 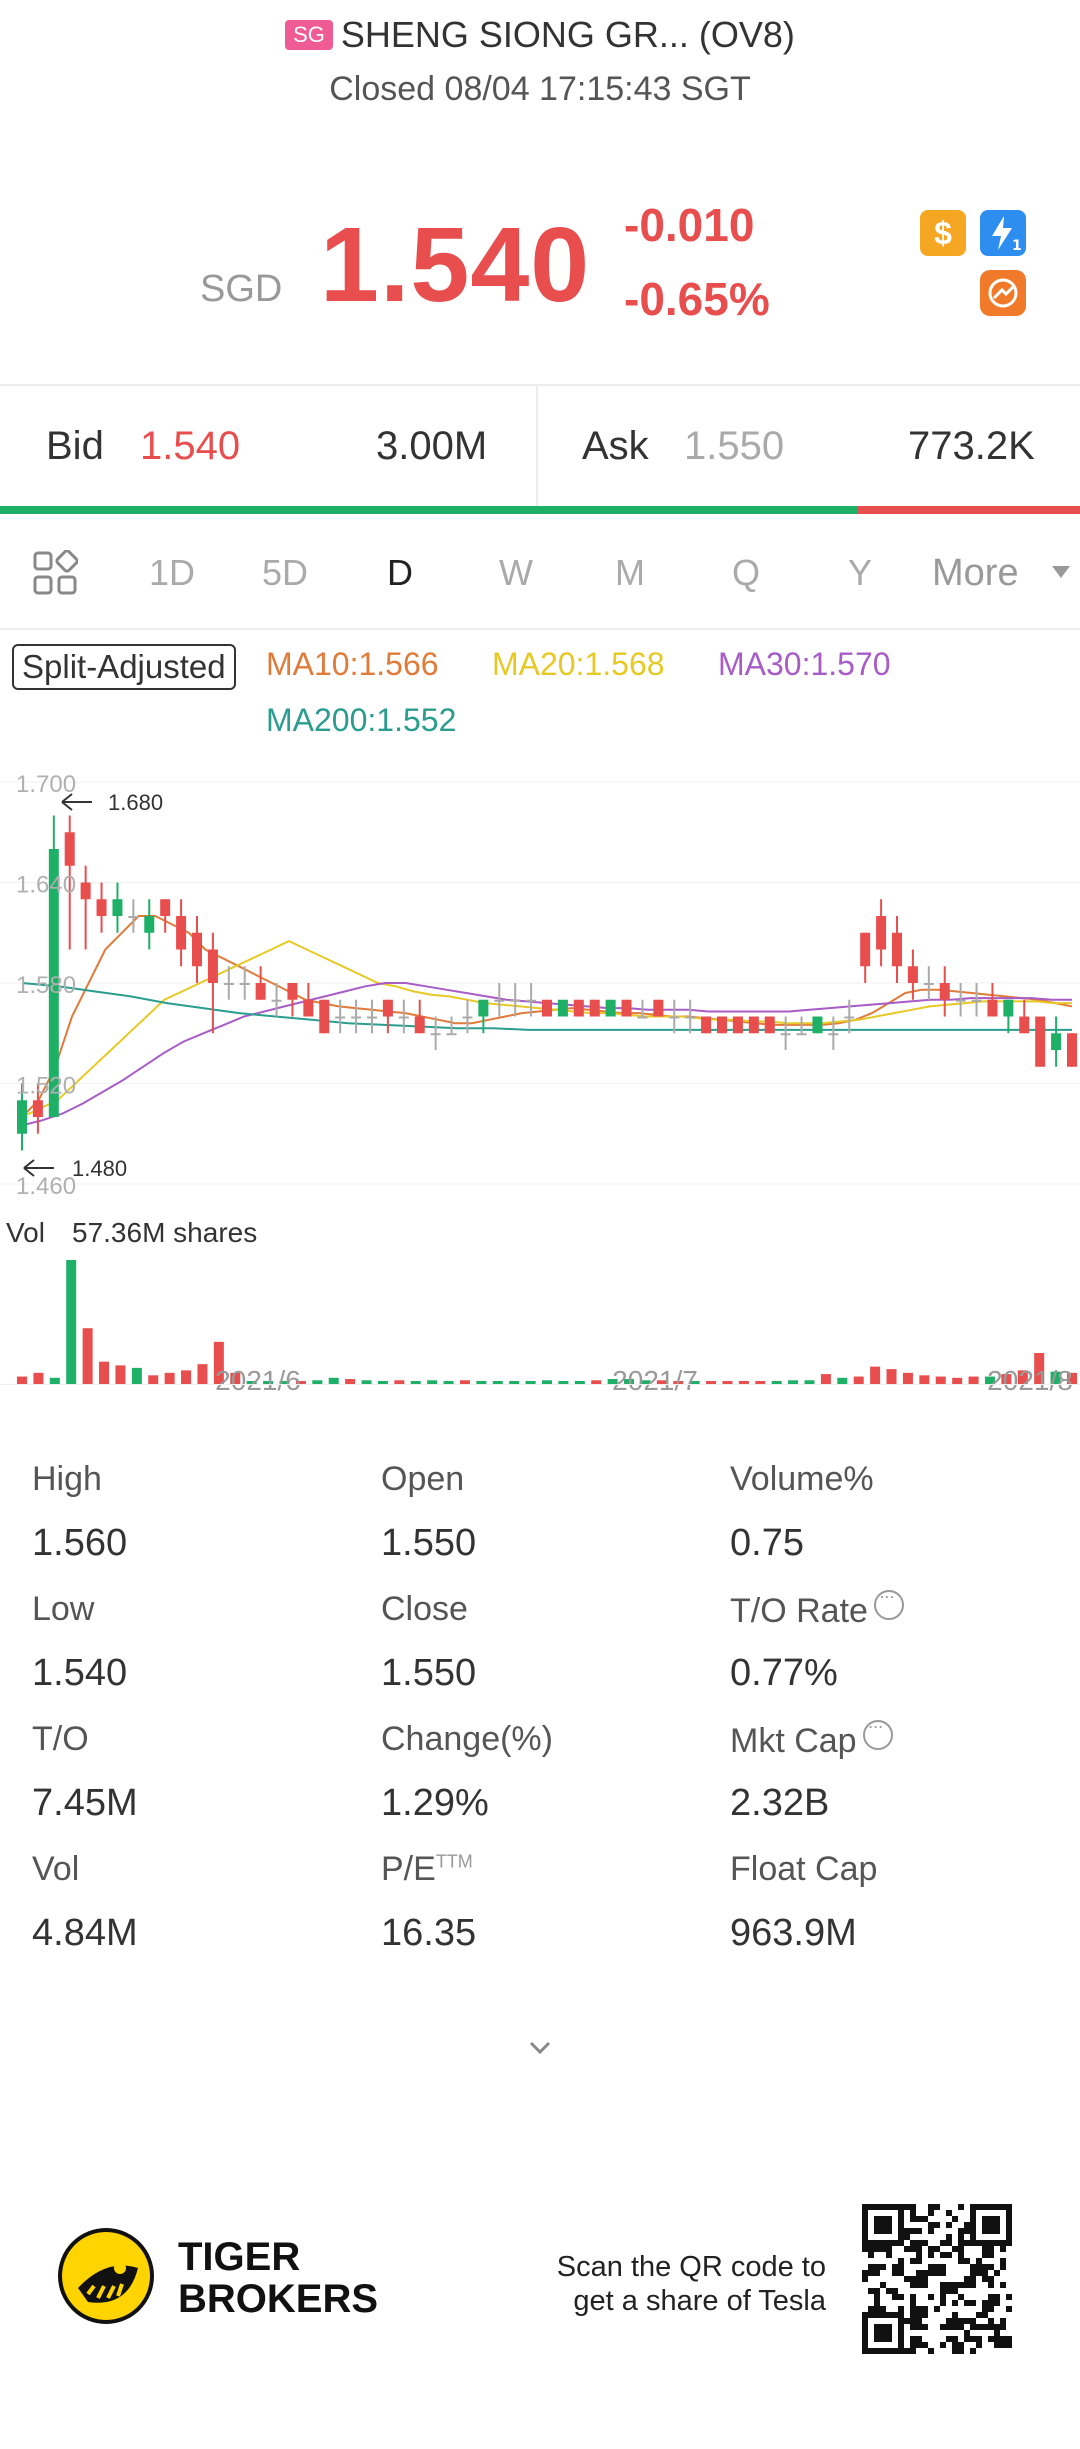 What do you see at coordinates (46, 1086) in the screenshot?
I see `y-tick-label: 1.520` at bounding box center [46, 1086].